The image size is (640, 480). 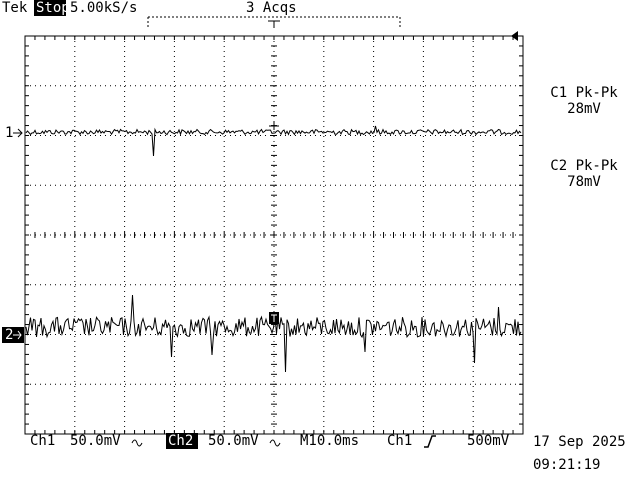 I want to click on ch1-label: Ch1, so click(x=42, y=441).